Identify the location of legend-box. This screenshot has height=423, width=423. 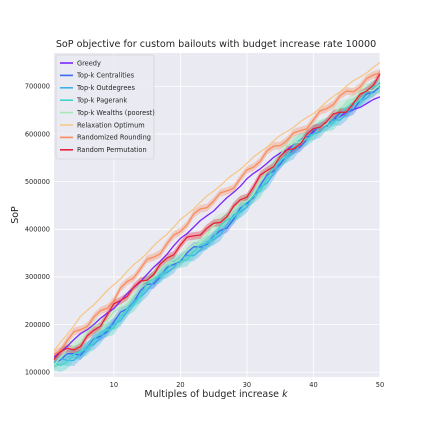
(105, 107).